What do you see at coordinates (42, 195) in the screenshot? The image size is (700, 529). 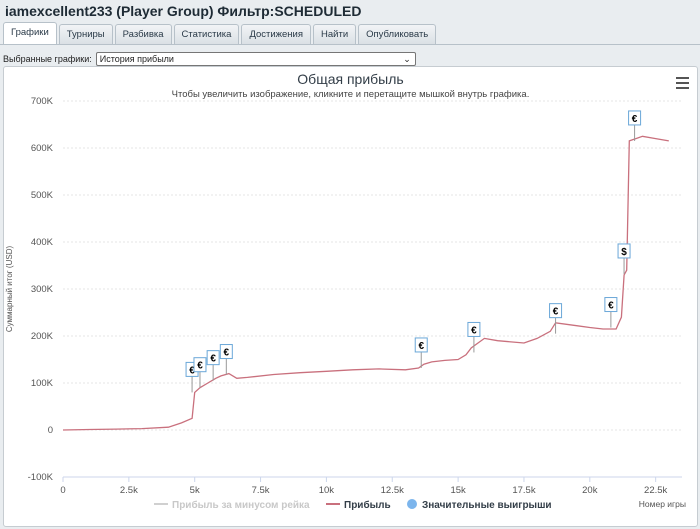 I see `y-tick-label: 500K` at bounding box center [42, 195].